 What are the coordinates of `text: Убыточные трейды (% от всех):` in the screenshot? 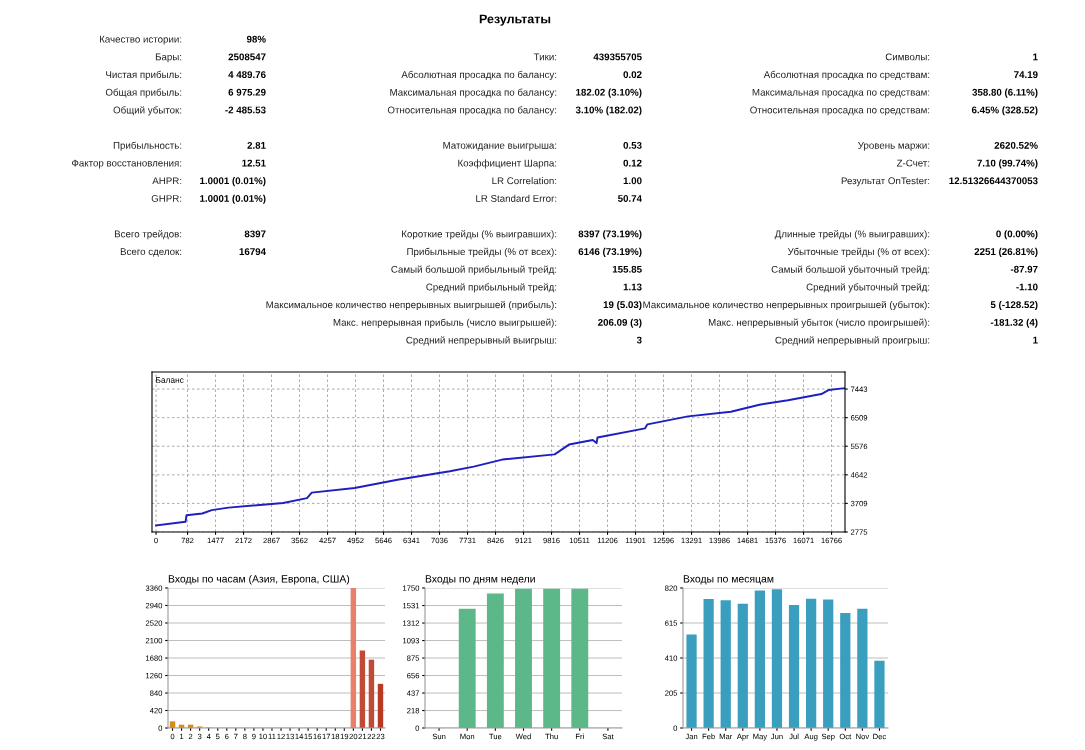 It's located at (858, 252).